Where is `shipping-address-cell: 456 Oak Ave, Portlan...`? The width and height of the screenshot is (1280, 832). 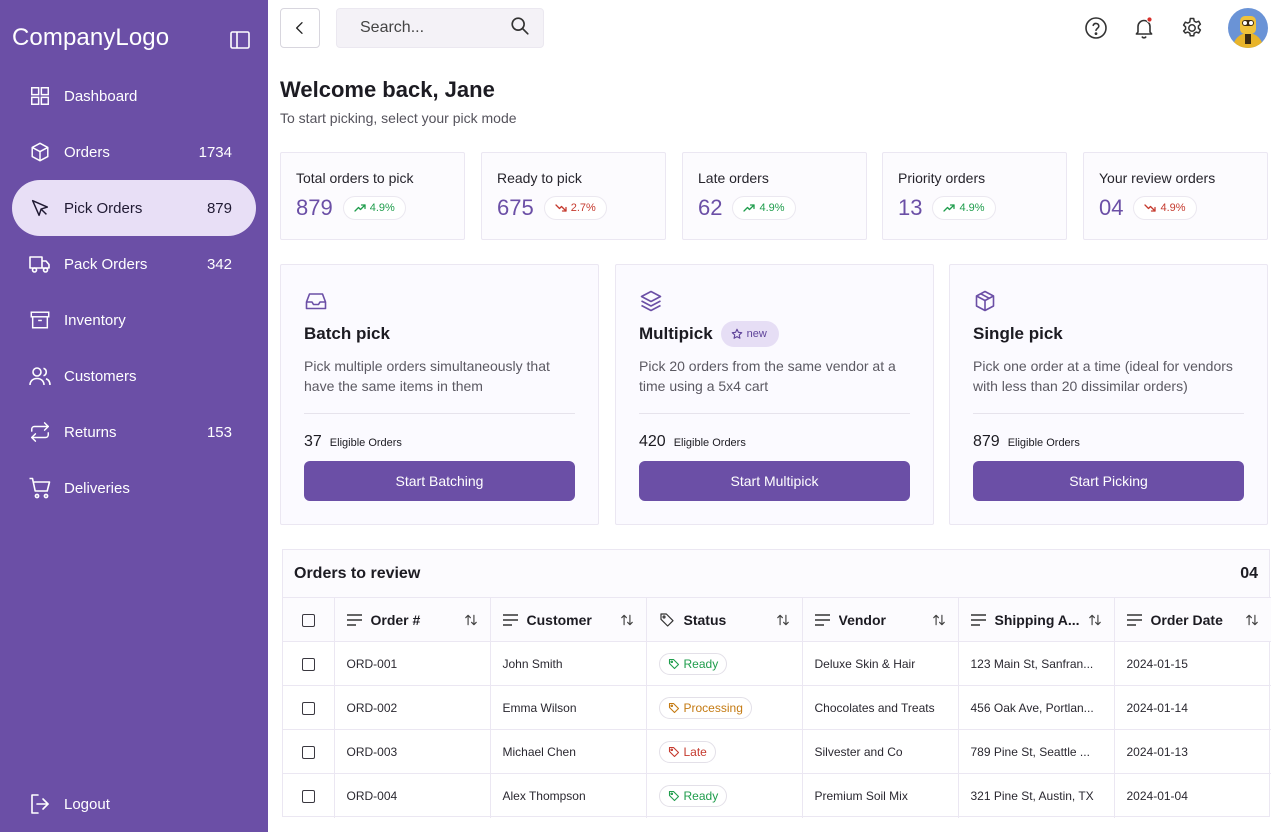 shipping-address-cell: 456 Oak Ave, Portlan... is located at coordinates (1036, 707).